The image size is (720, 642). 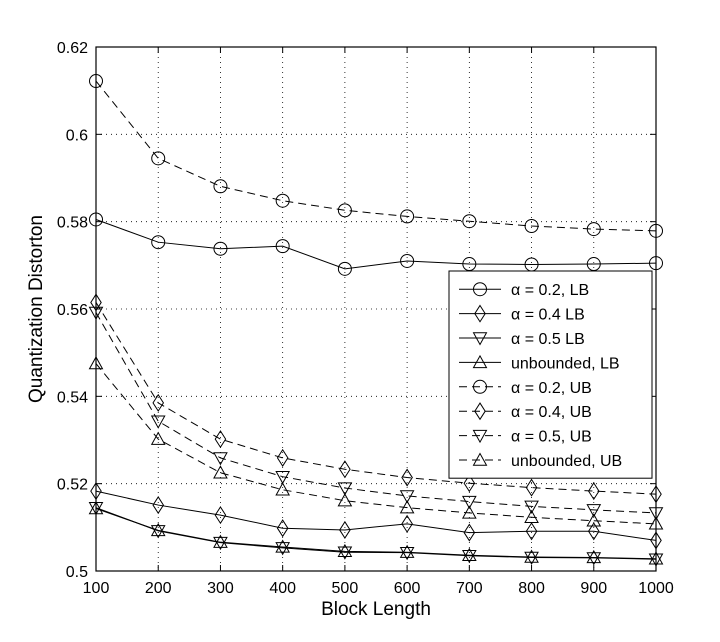 I want to click on x-tick-label: 400, so click(x=282, y=588).